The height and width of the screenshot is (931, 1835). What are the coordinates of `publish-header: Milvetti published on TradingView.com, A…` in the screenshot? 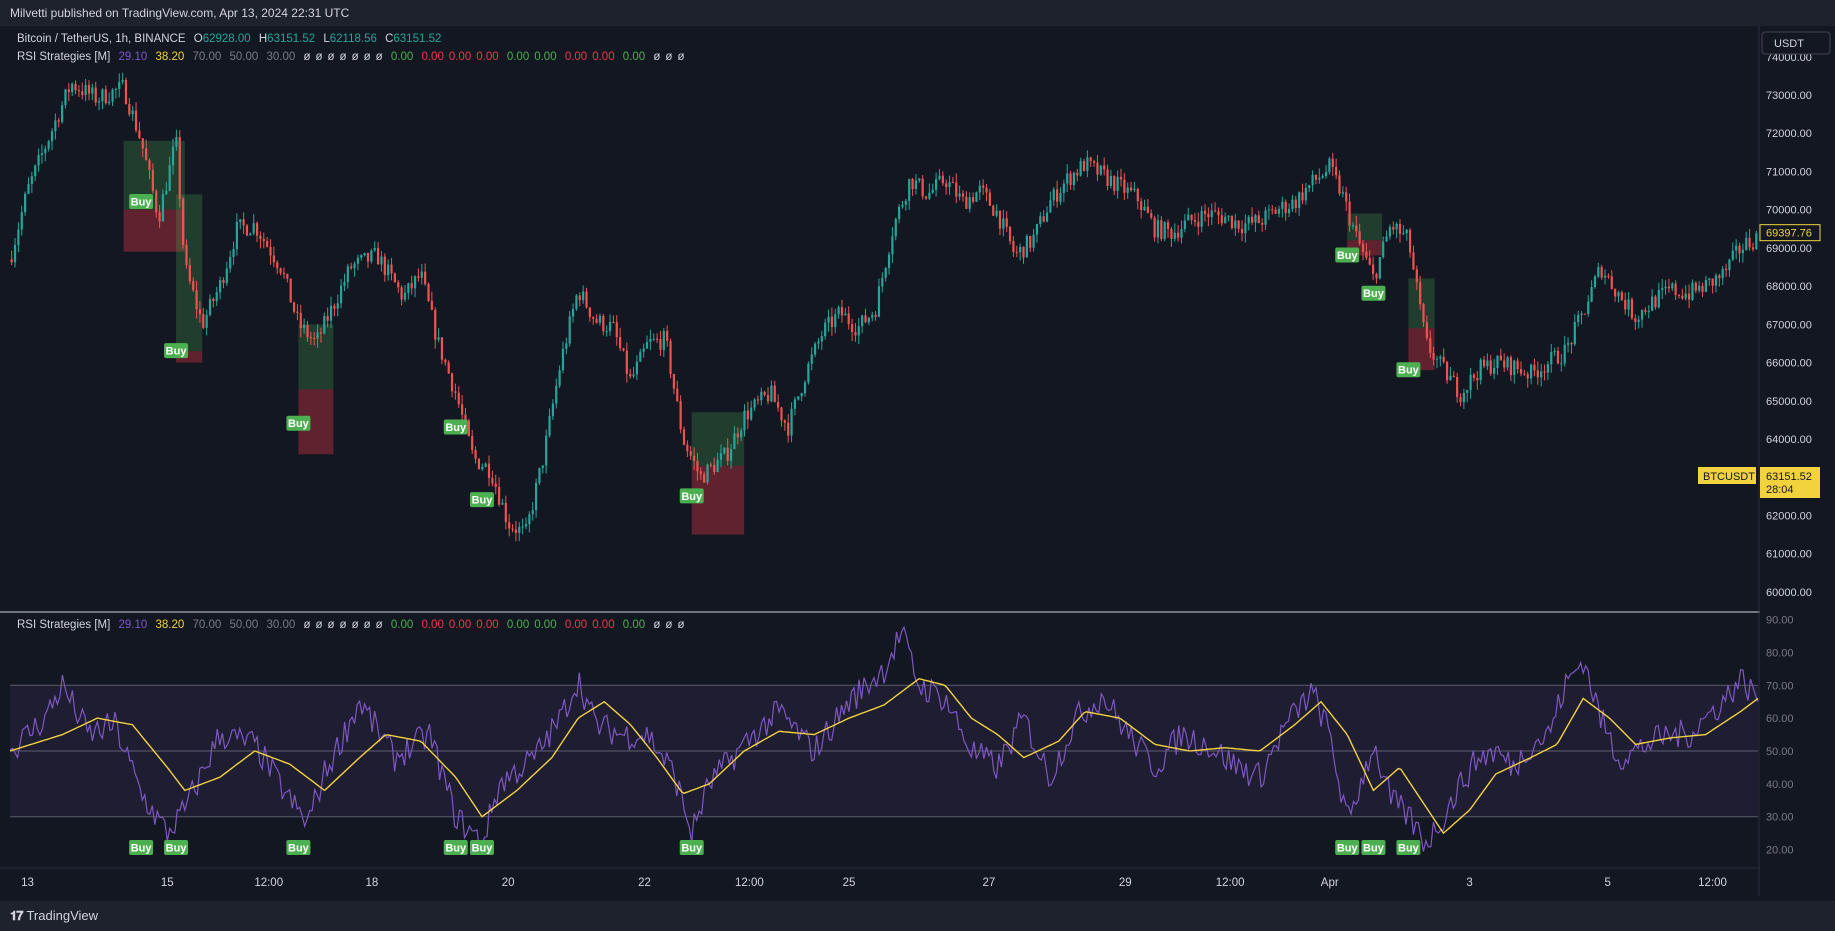 It's located at (917, 13).